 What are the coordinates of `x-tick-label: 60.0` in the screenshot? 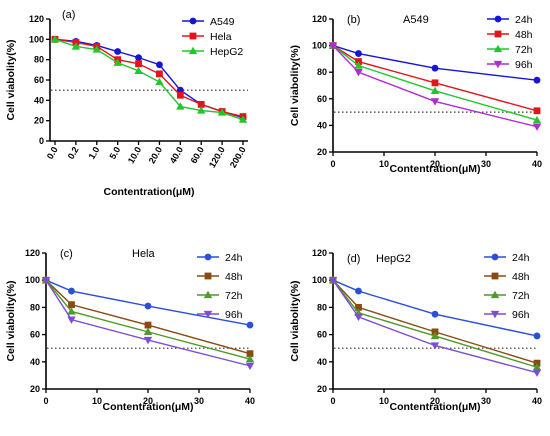 It's located at (197, 155).